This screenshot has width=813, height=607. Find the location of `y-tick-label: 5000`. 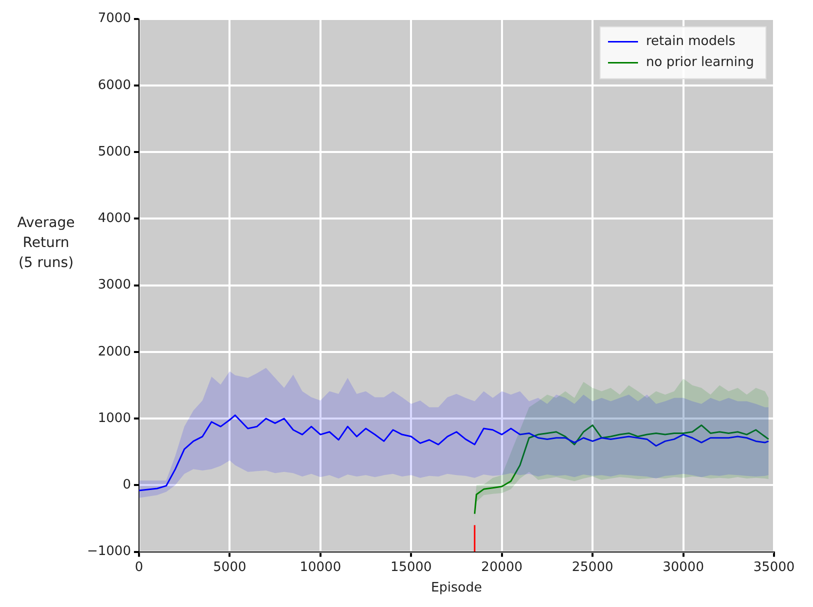

y-tick-label: 5000 is located at coordinates (114, 152).